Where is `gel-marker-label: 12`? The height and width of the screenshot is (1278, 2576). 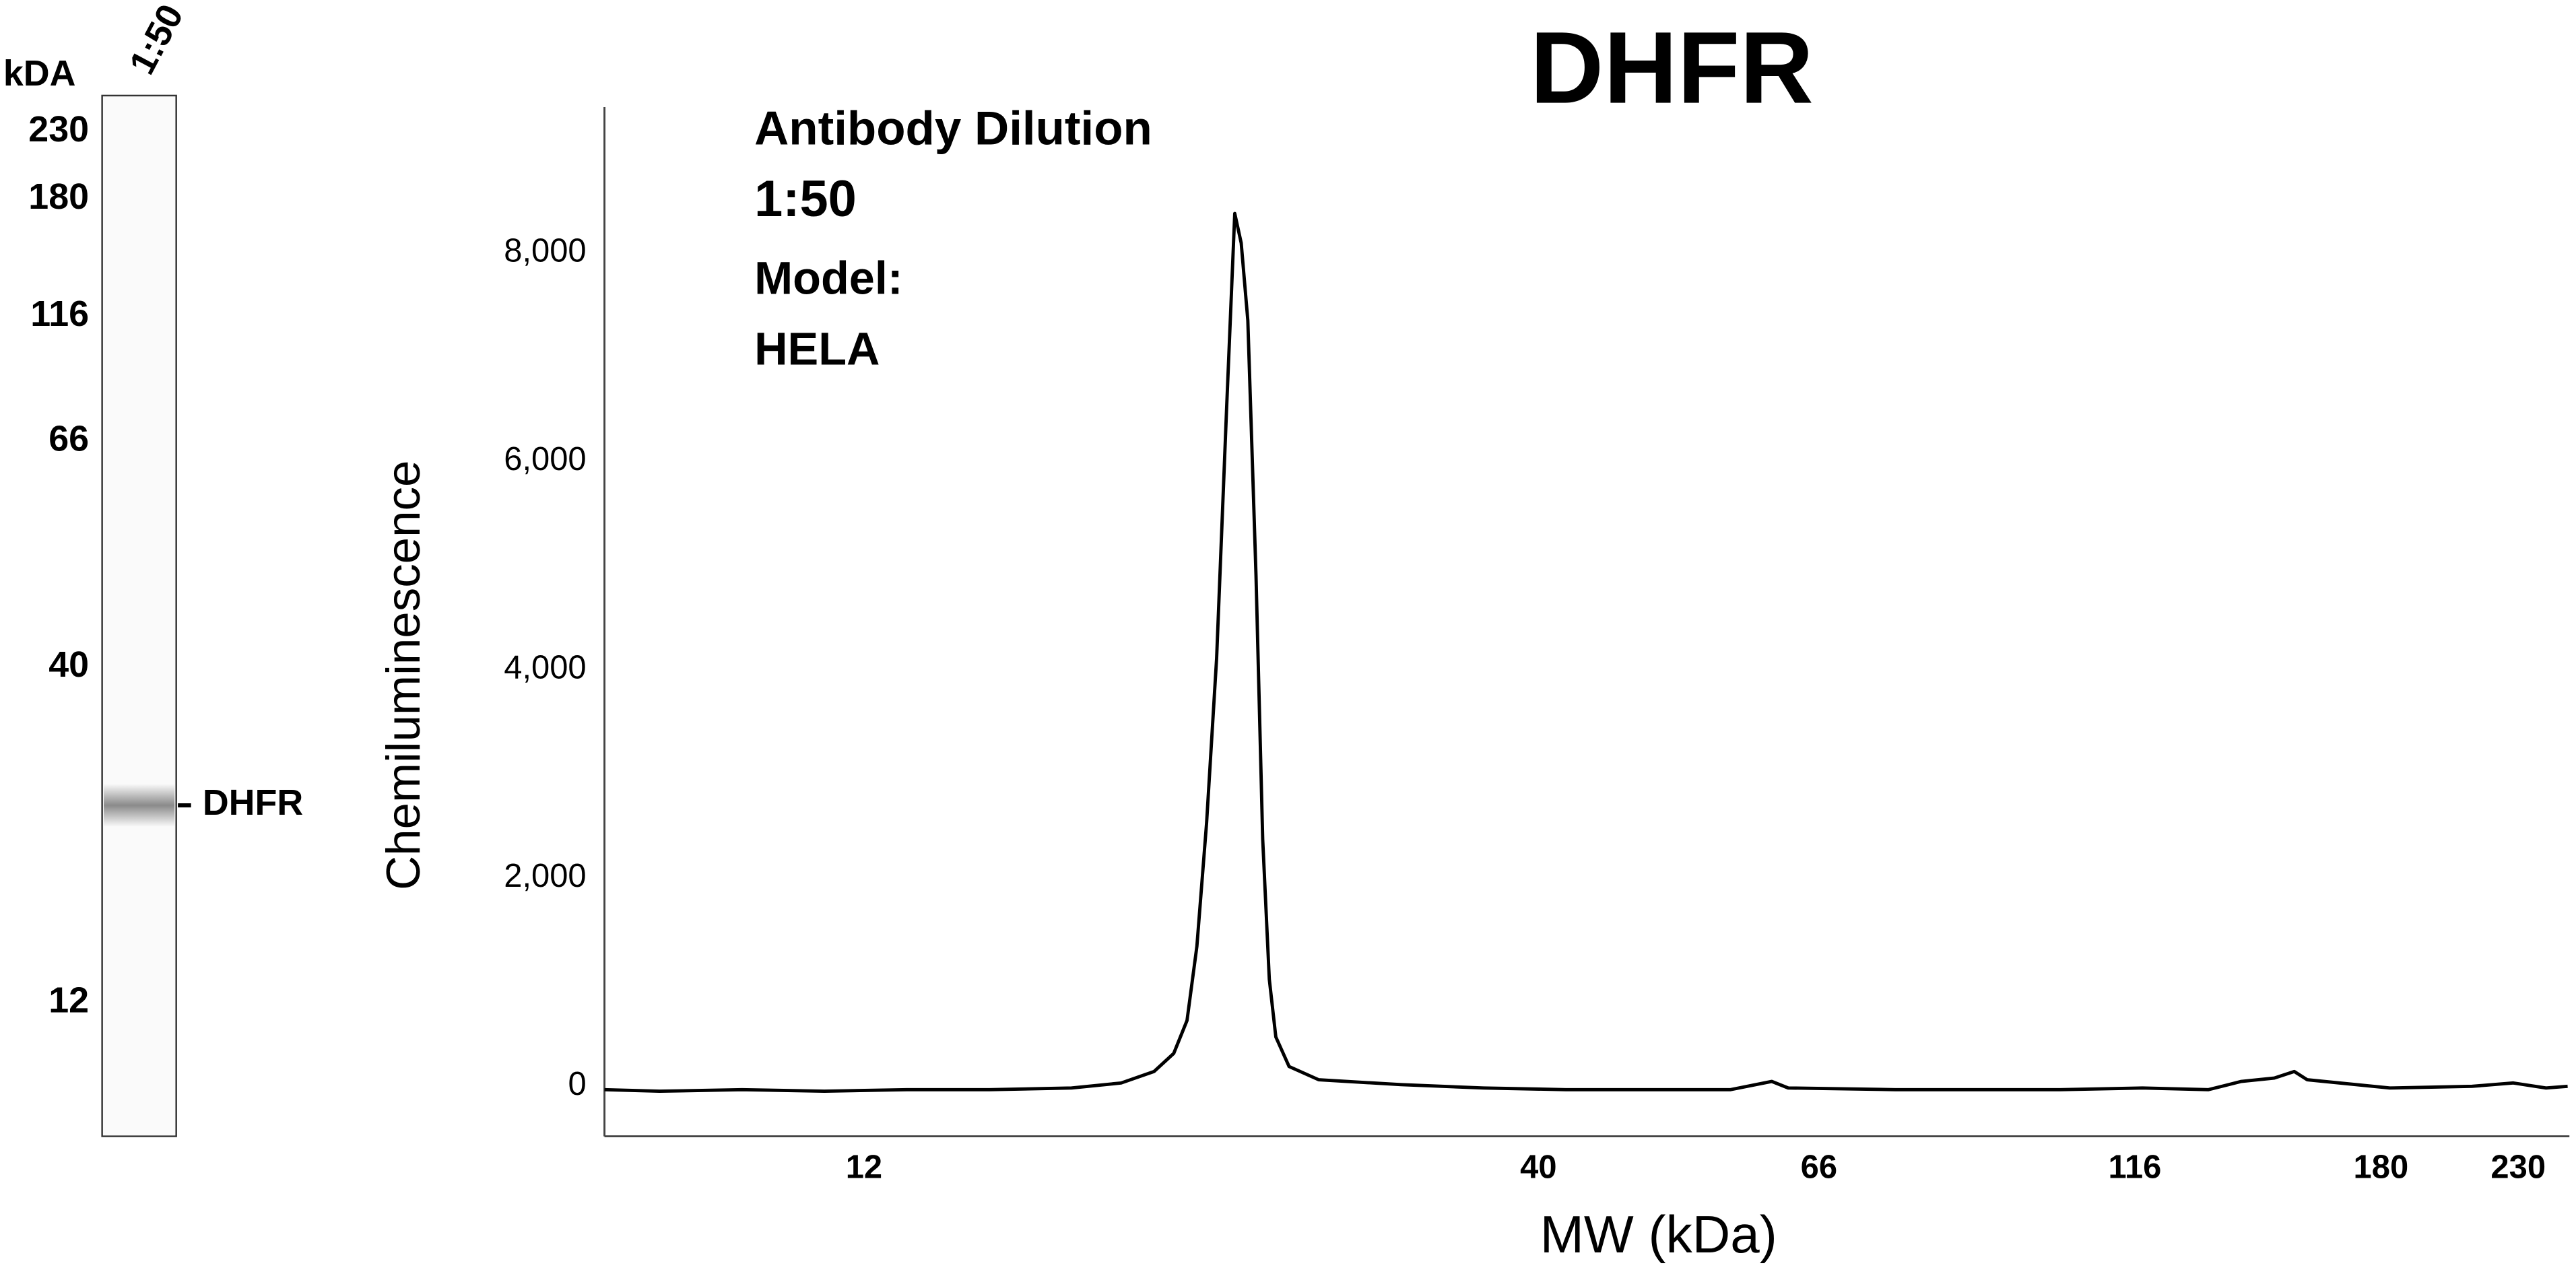 gel-marker-label: 12 is located at coordinates (68, 1000).